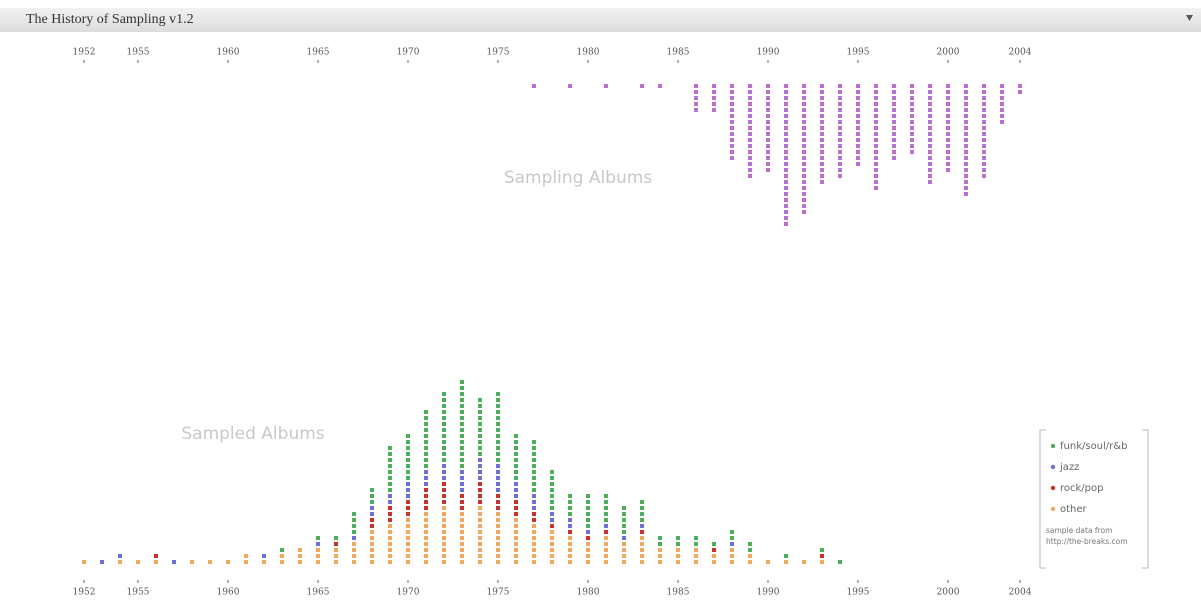 This screenshot has width=1201, height=607. Describe the element at coordinates (1020, 53) in the screenshot. I see `x-tick-label: 2004` at that location.